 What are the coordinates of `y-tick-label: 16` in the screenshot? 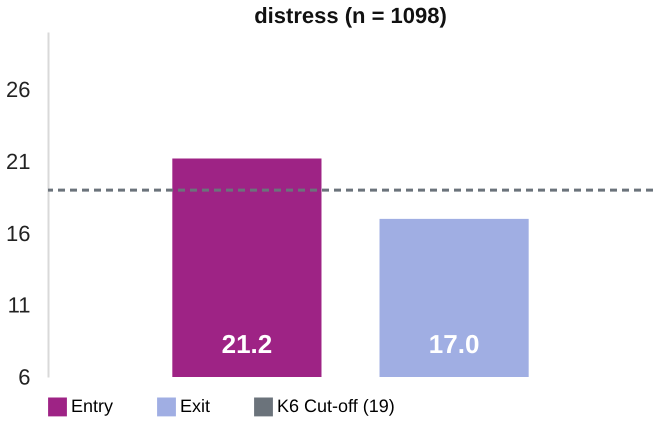 It's located at (18, 233).